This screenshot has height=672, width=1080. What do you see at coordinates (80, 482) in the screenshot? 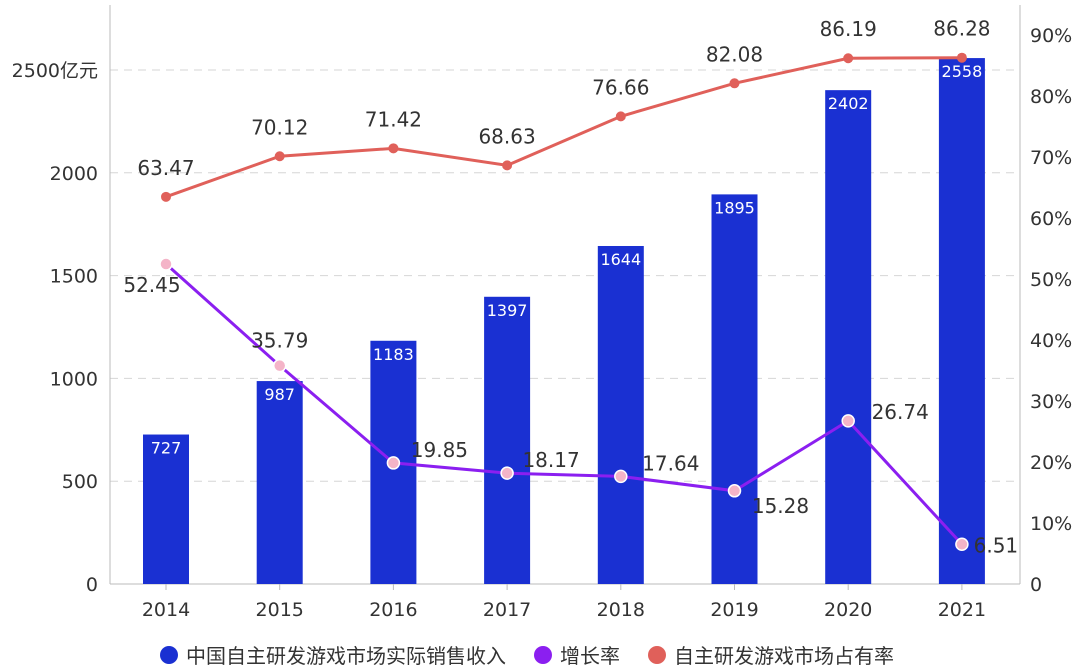
I see `left-tick-label: 500` at bounding box center [80, 482].